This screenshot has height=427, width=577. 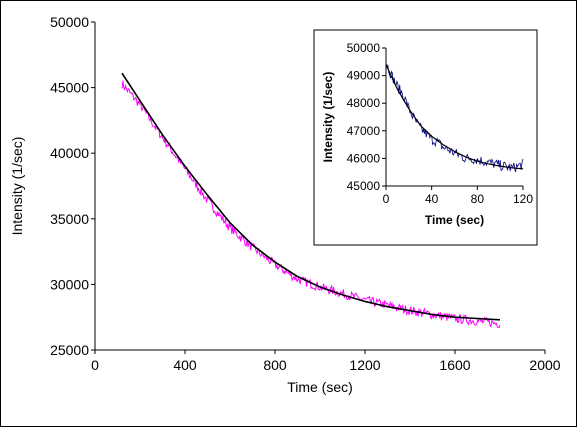 What do you see at coordinates (69, 350) in the screenshot?
I see `main-y-tick-label: 25000` at bounding box center [69, 350].